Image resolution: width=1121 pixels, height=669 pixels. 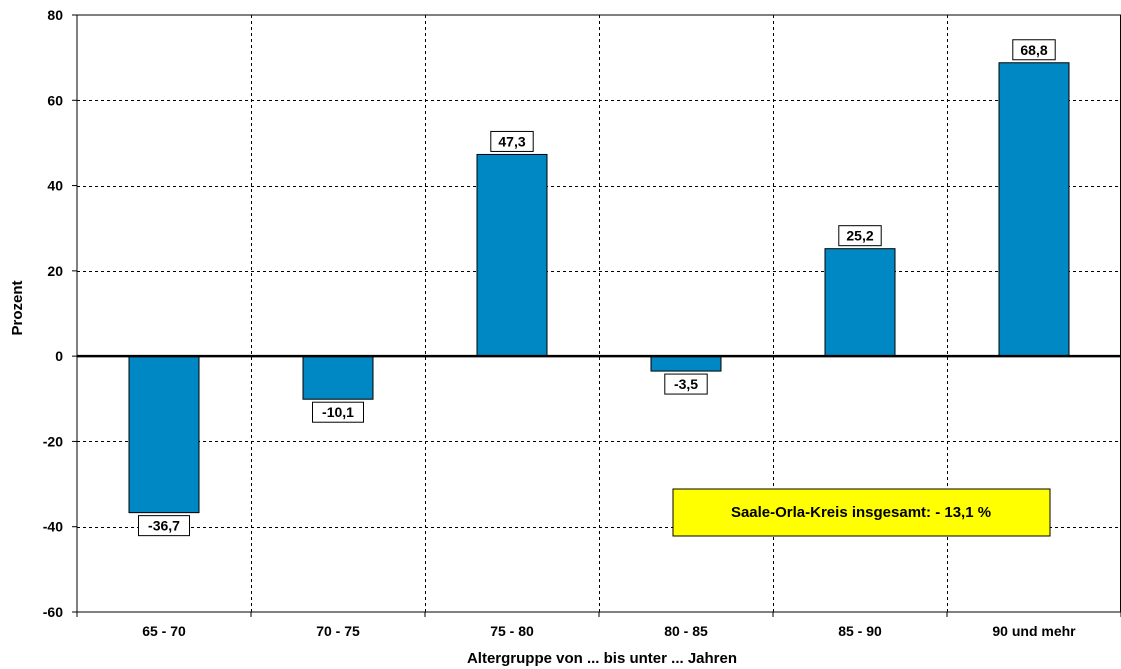 What do you see at coordinates (60, 313) in the screenshot?
I see `y-axis-ticks: 80 60 40 20 0 -20 -40 -60` at bounding box center [60, 313].